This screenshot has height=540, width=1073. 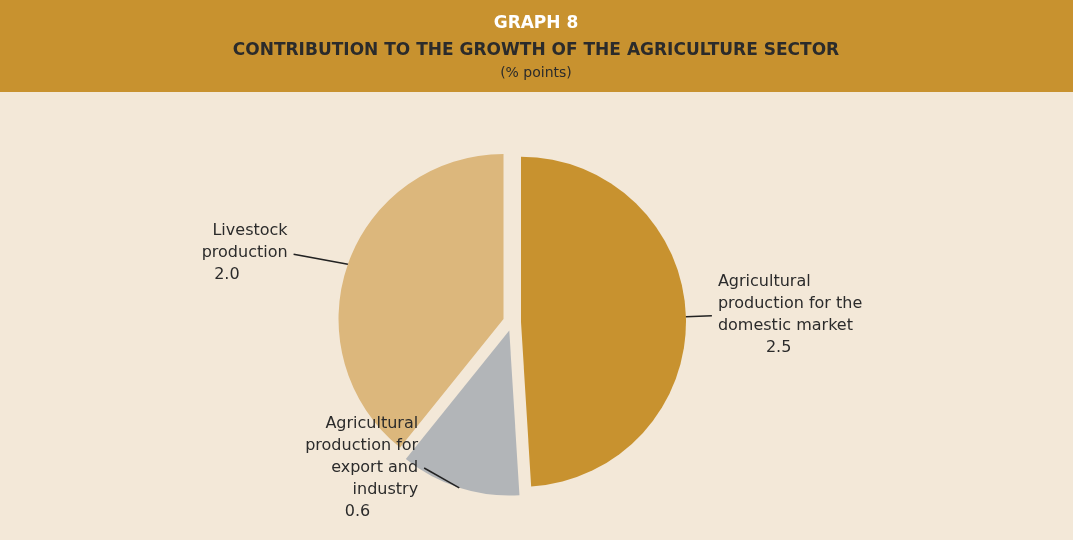 I want to click on text: (% points), so click(x=536, y=72).